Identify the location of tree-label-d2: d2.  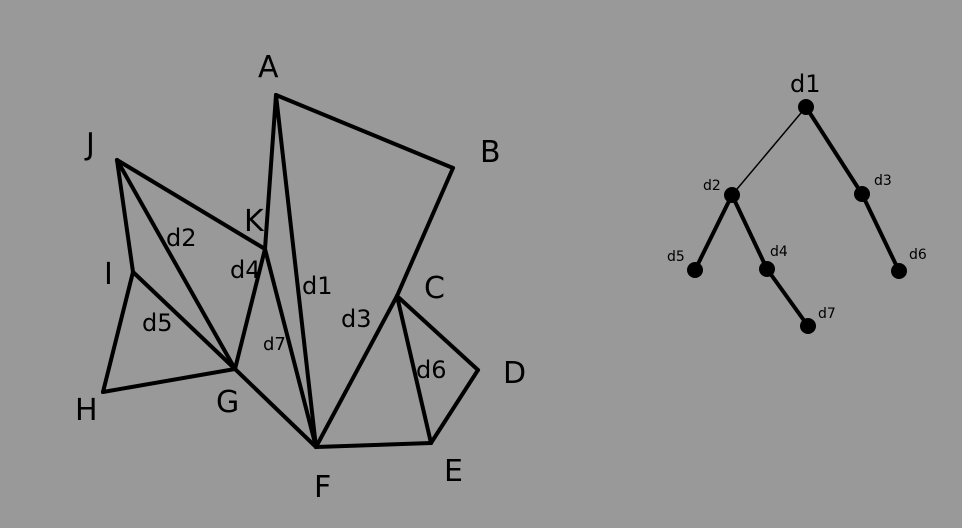
(712, 186).